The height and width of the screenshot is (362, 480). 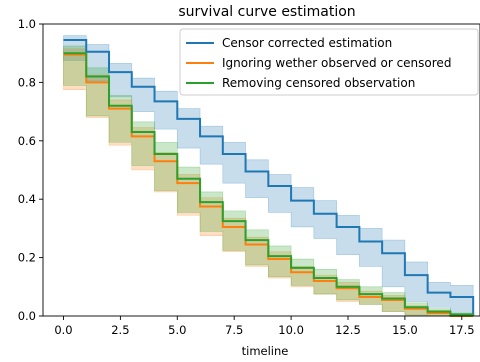 What do you see at coordinates (27, 258) in the screenshot?
I see `y-tick-label: 0.2` at bounding box center [27, 258].